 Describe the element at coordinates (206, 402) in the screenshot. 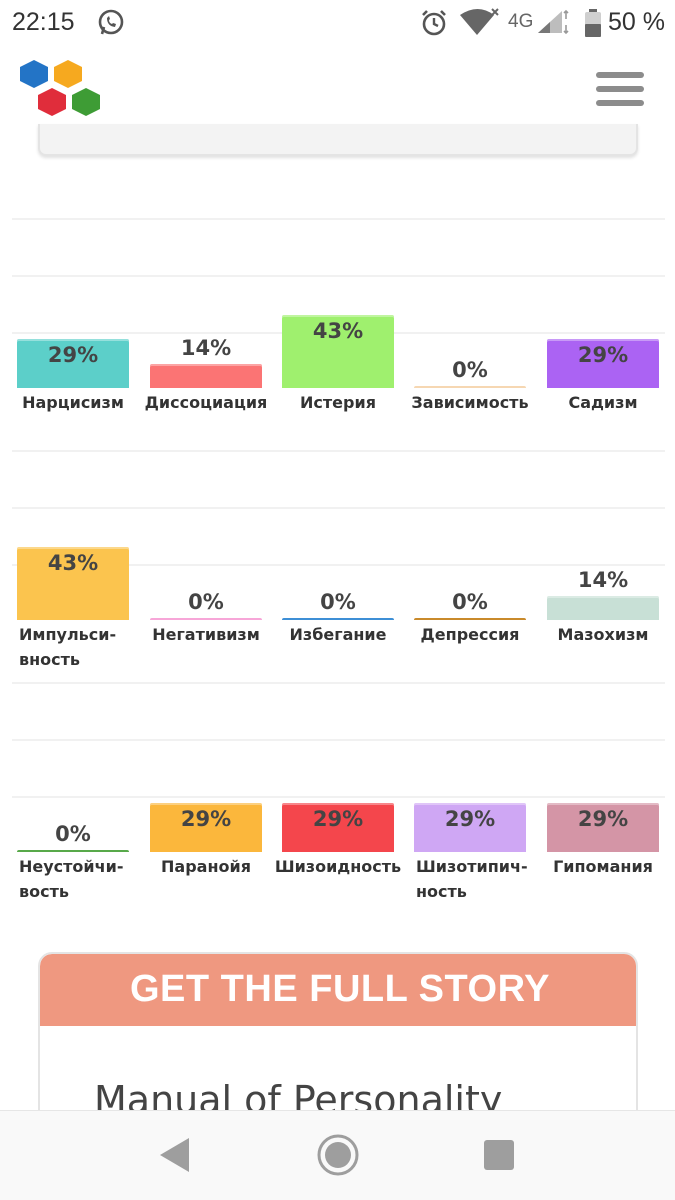

I see `category-label: Диссоциация` at that location.